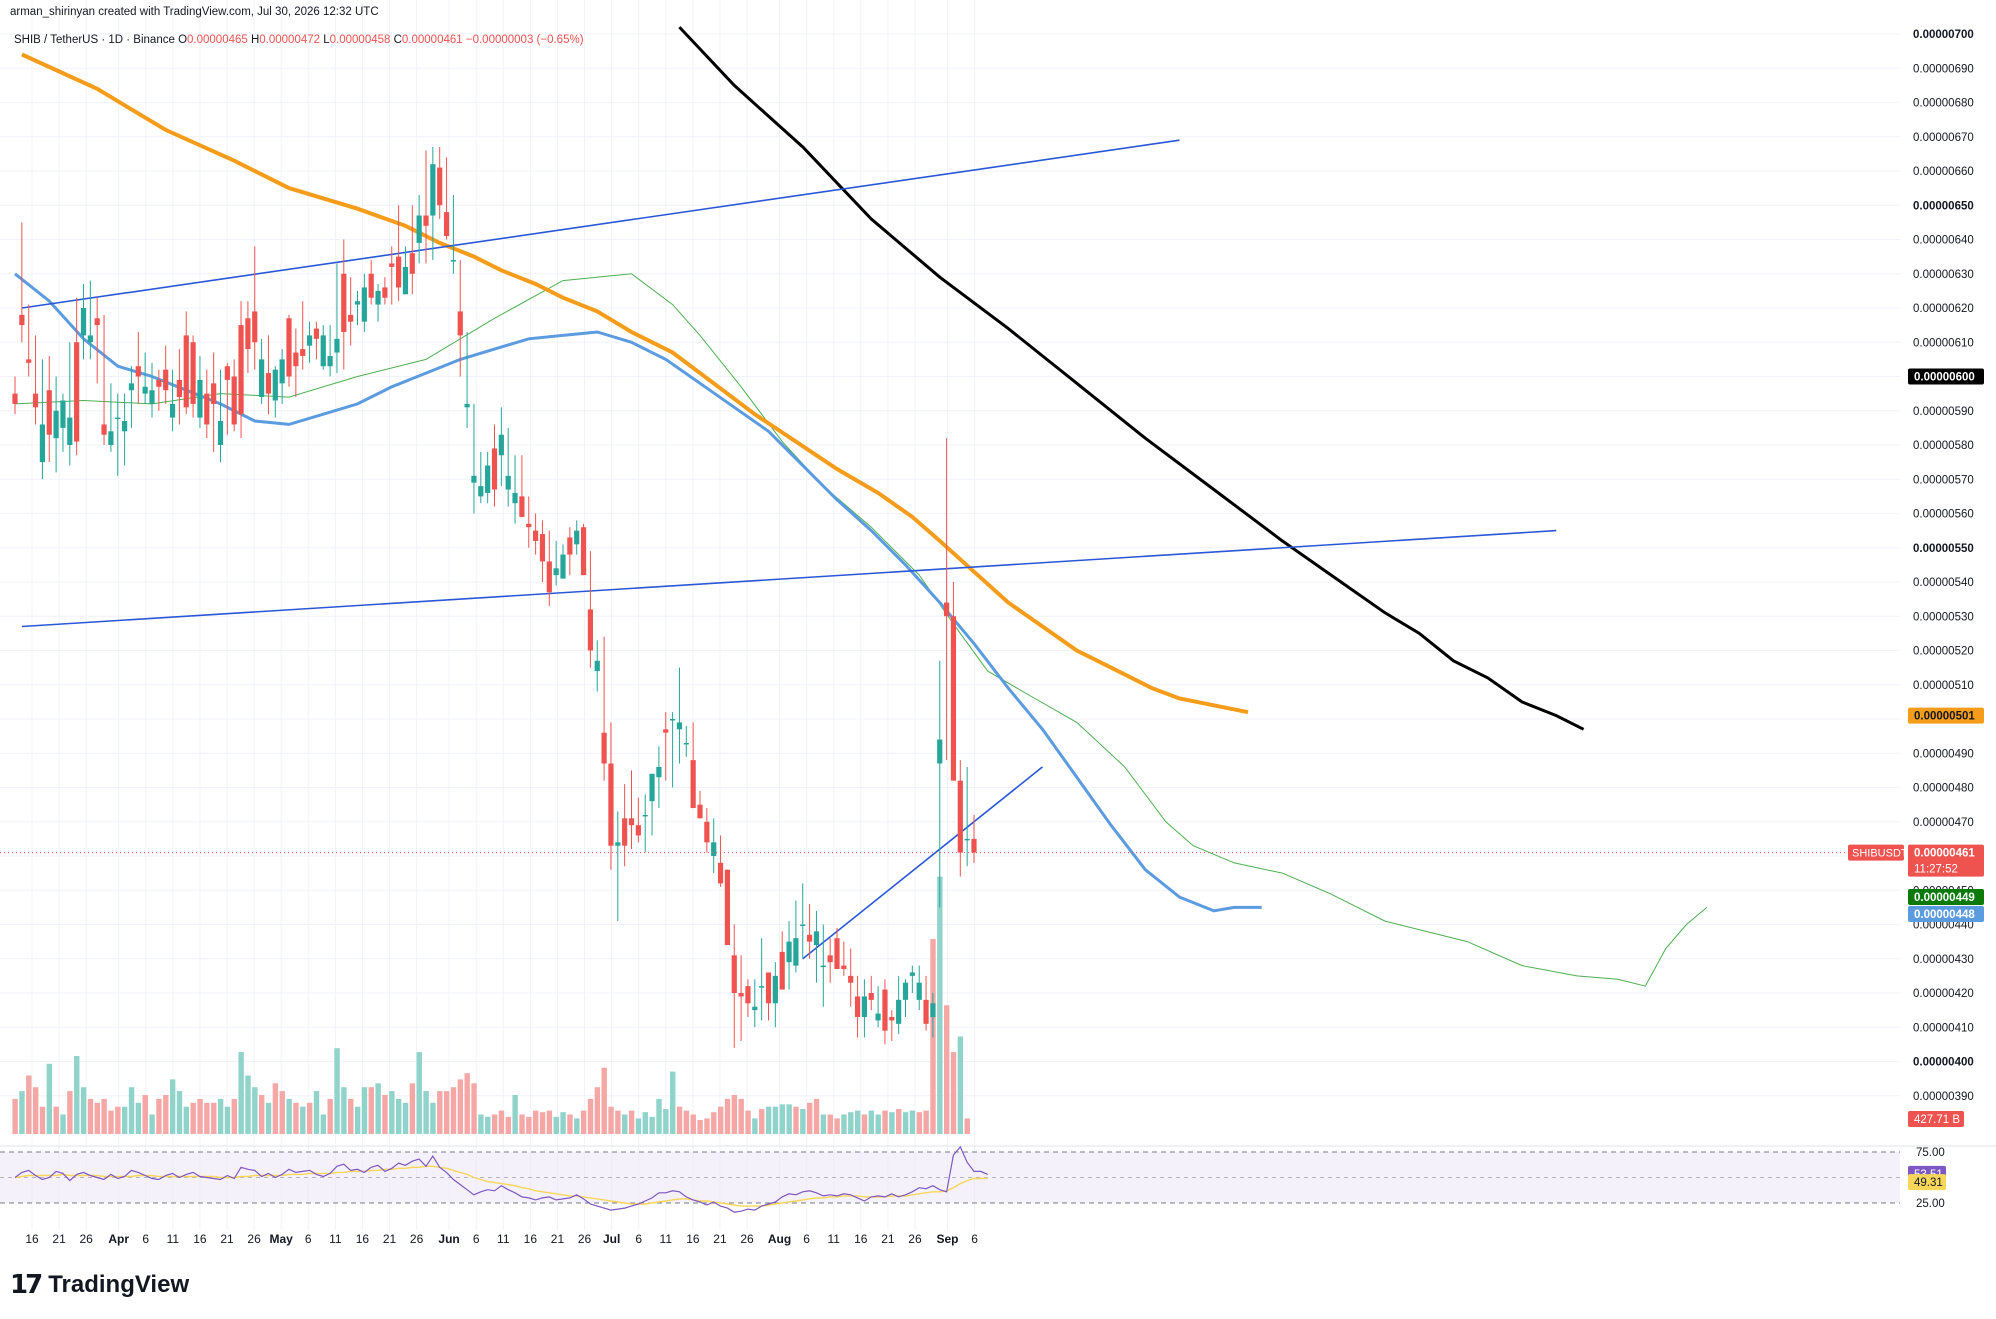 The height and width of the screenshot is (1319, 1996). What do you see at coordinates (1943, 69) in the screenshot?
I see `price-tick-label: 0.00000690` at bounding box center [1943, 69].